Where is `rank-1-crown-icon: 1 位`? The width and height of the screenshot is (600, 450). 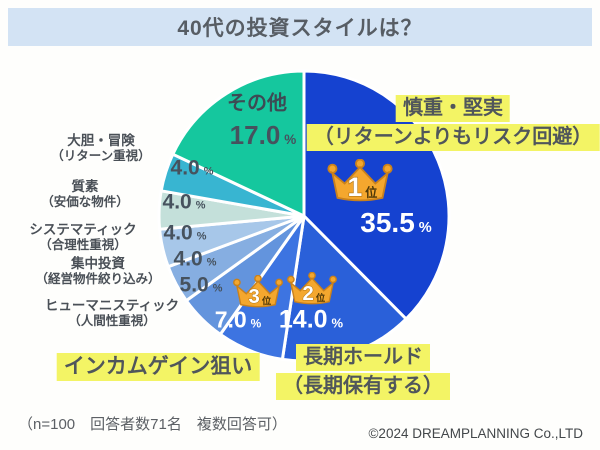 rank-1-crown-icon: 1 位 is located at coordinates (360, 182).